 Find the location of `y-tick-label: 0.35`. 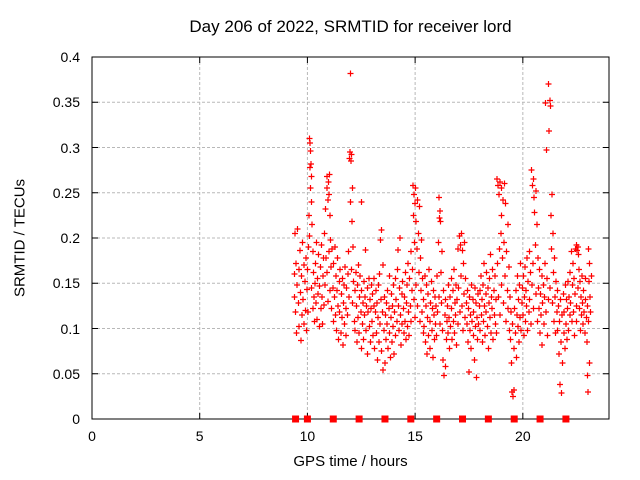

y-tick-label: 0.35 is located at coordinates (66, 102).